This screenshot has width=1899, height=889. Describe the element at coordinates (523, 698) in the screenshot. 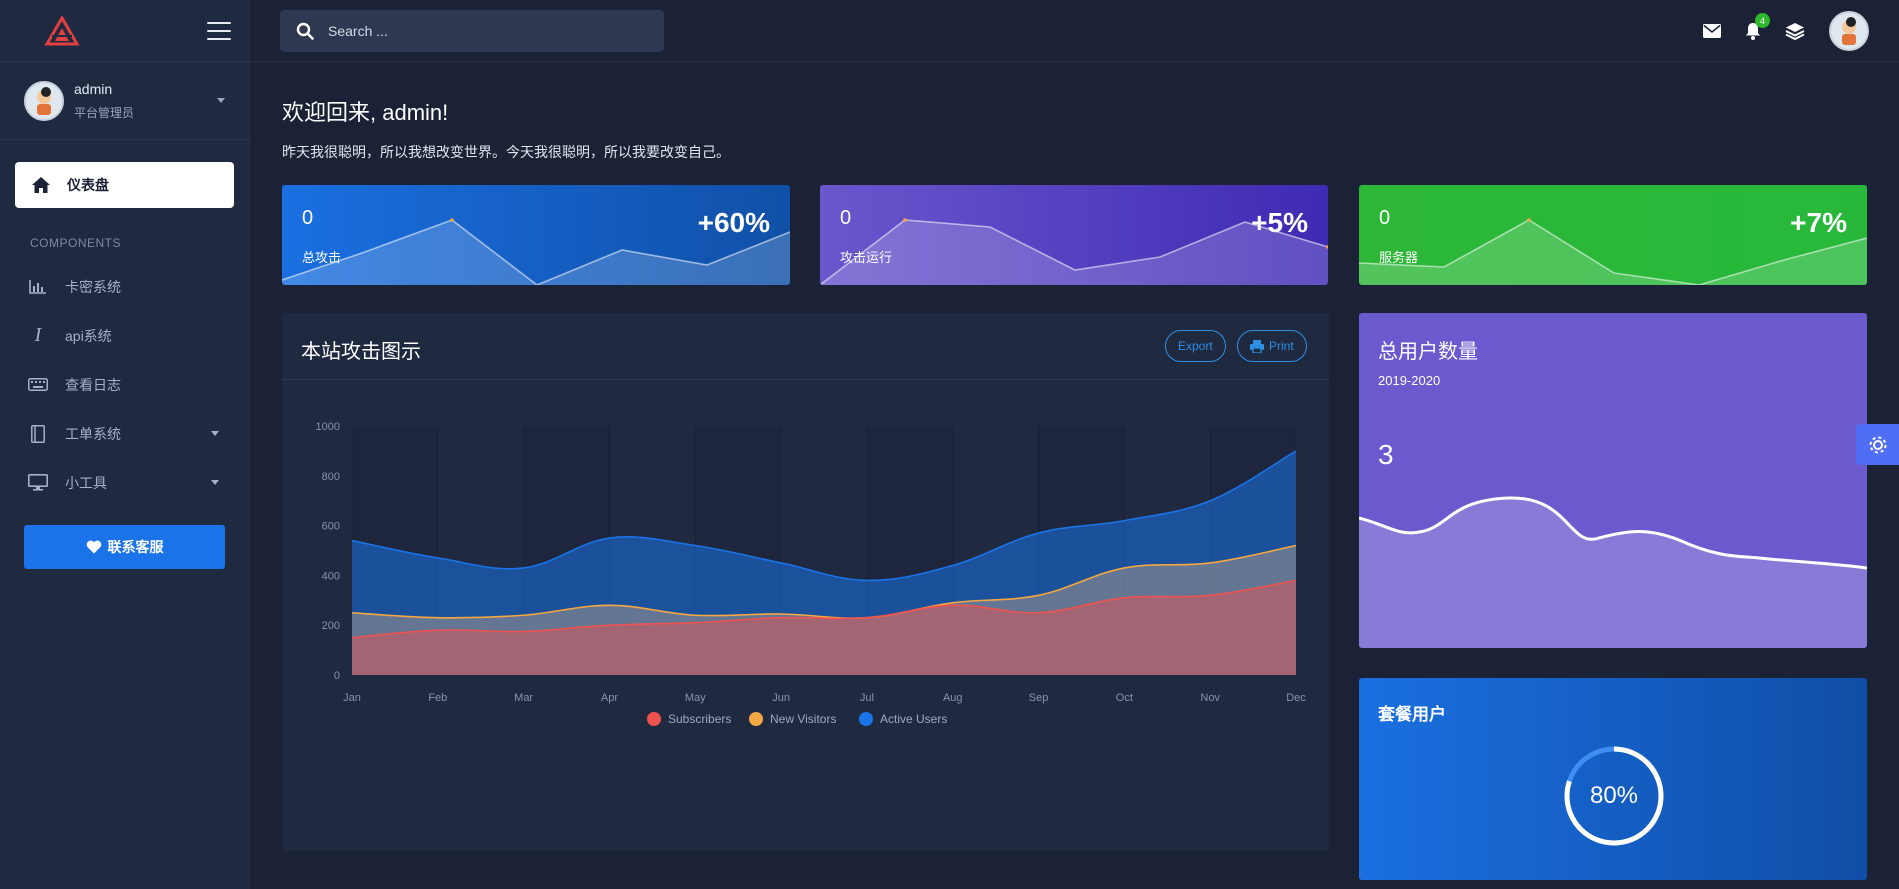

I see `x-tick-label: Mar` at that location.